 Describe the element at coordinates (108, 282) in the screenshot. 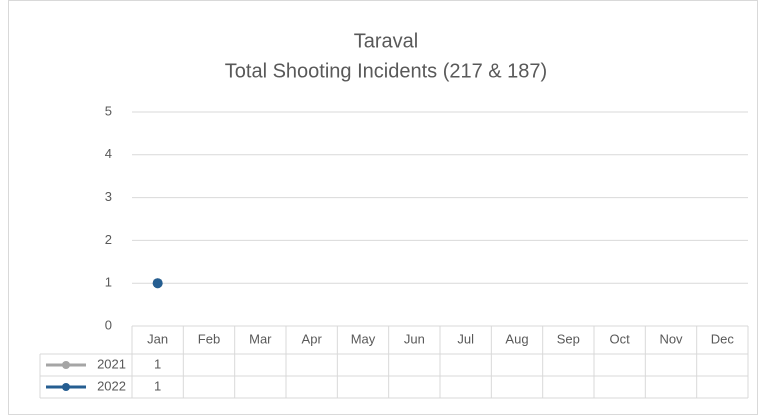

I see `y-tick-label: 1` at that location.